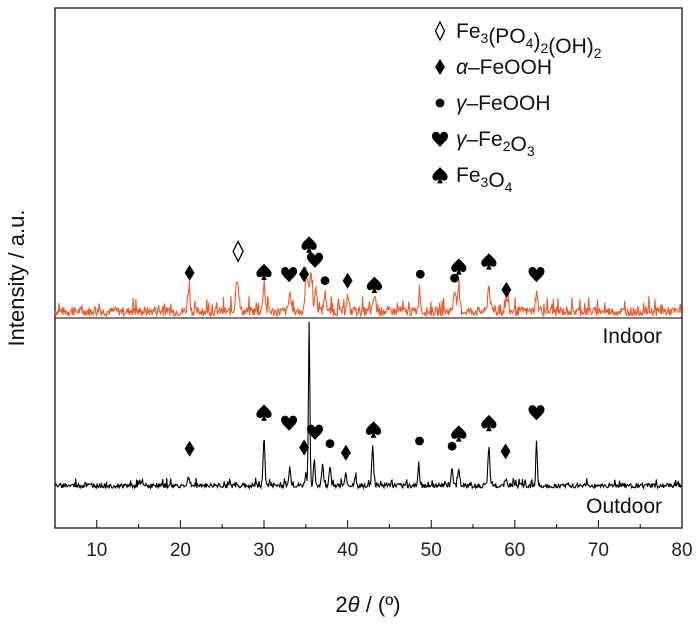 This screenshot has height=624, width=700. What do you see at coordinates (96, 550) in the screenshot?
I see `x-tick-label: 10` at bounding box center [96, 550].